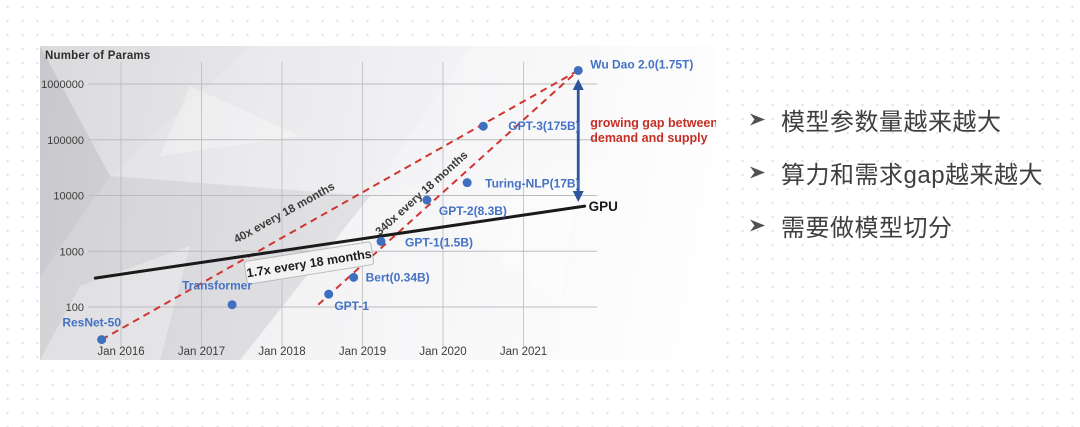 The image size is (1080, 427). What do you see at coordinates (543, 126) in the screenshot?
I see `point-label: GPT-3(175B)` at bounding box center [543, 126].